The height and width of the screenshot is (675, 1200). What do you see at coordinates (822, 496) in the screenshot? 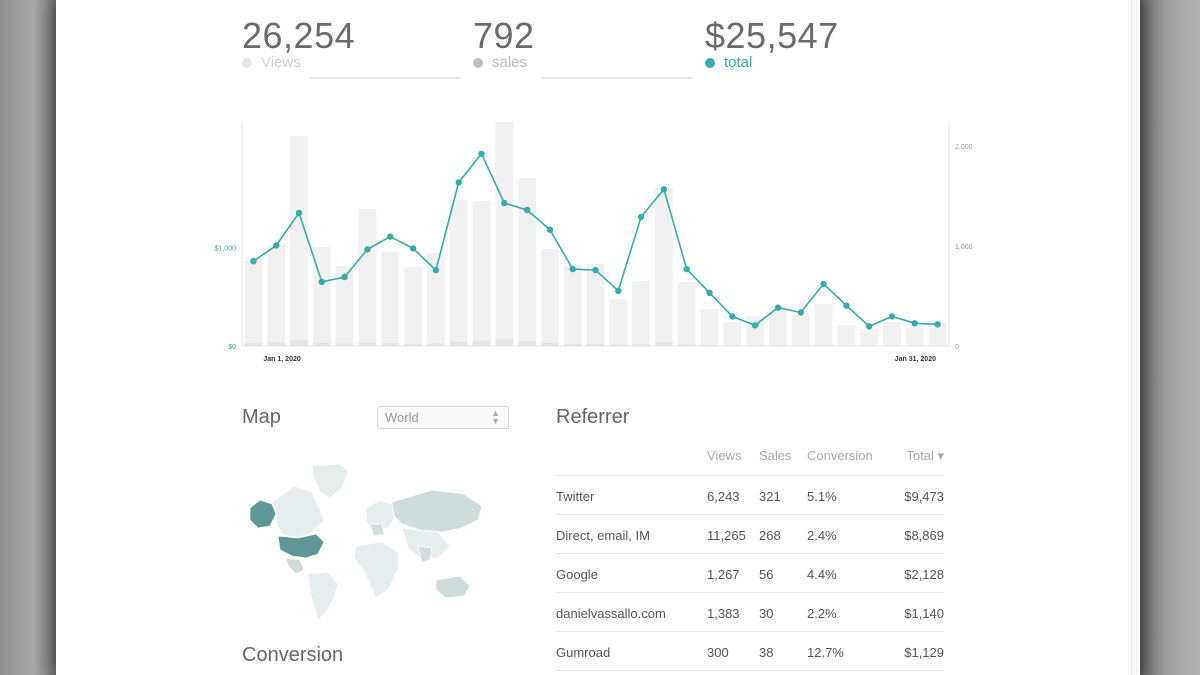
I see `referrer-conversion: 5.1%` at bounding box center [822, 496].